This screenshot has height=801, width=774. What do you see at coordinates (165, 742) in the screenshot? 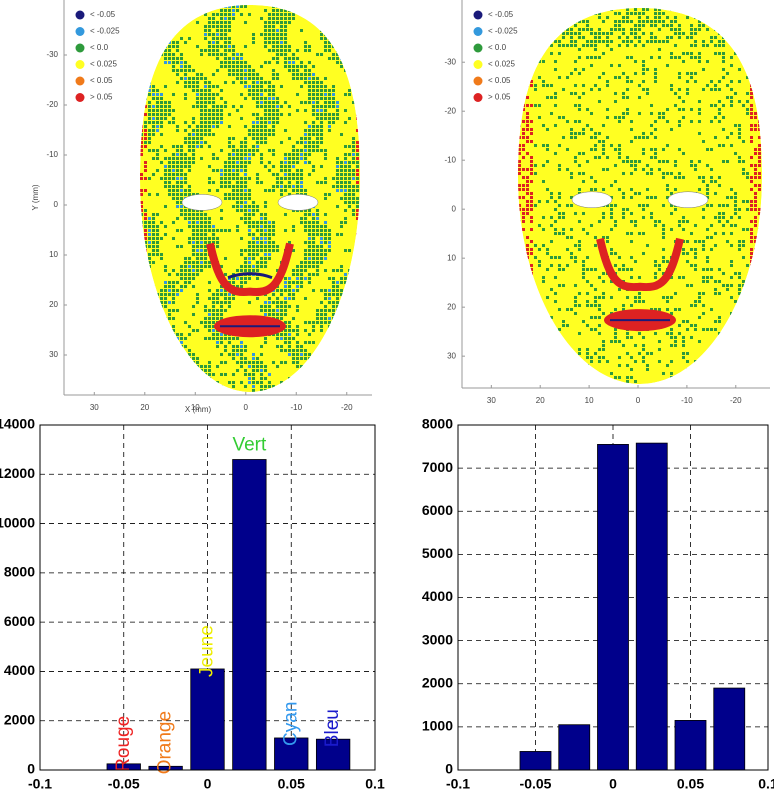
I see `bar-label: Orange` at bounding box center [165, 742].